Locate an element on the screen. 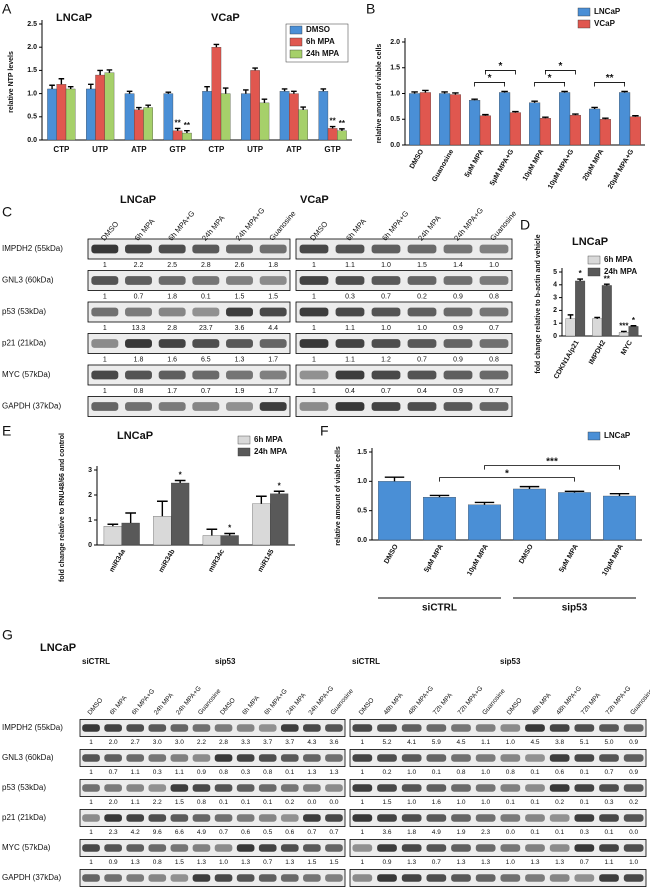 This screenshot has height=890, width=650. band-quantification: 1.0 is located at coordinates (633, 862).